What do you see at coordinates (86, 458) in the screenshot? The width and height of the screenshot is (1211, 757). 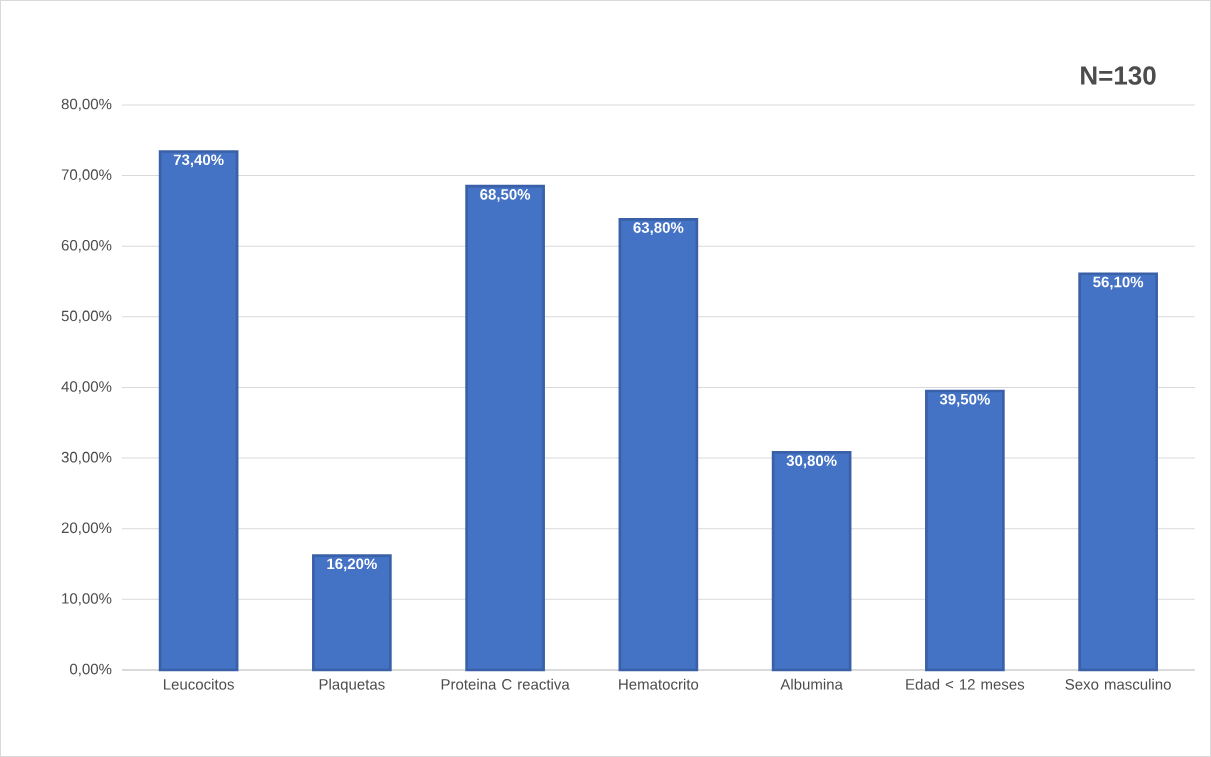 I see `y-tick-label: 30,00%` at bounding box center [86, 458].